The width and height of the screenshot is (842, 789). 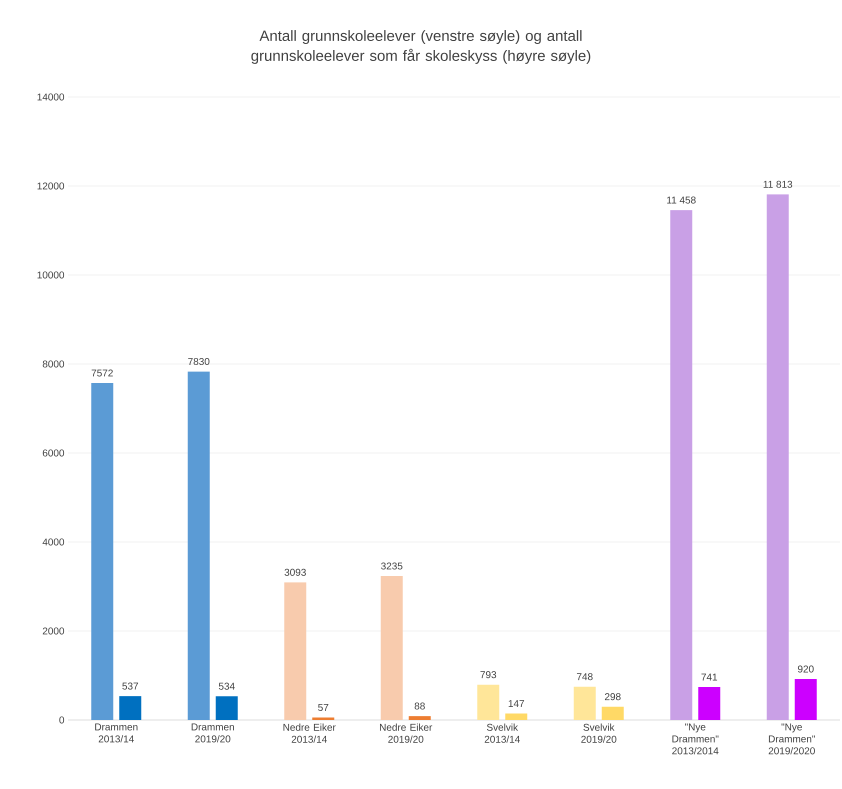 I want to click on x-tick-label: Nedre Eiker 2013/14, so click(x=309, y=733).